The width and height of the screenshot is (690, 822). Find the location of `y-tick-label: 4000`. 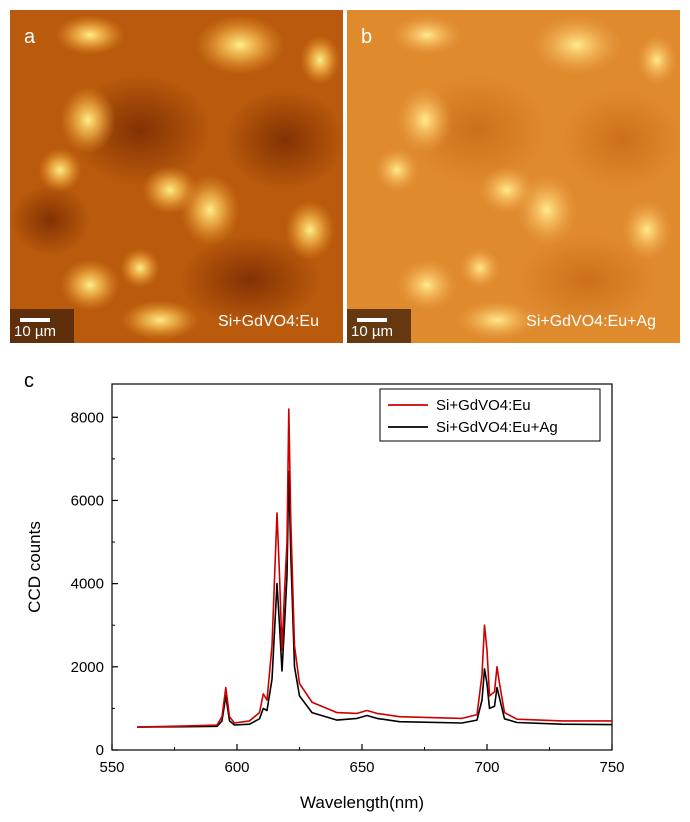

y-tick-label: 4000 is located at coordinates (87, 584).